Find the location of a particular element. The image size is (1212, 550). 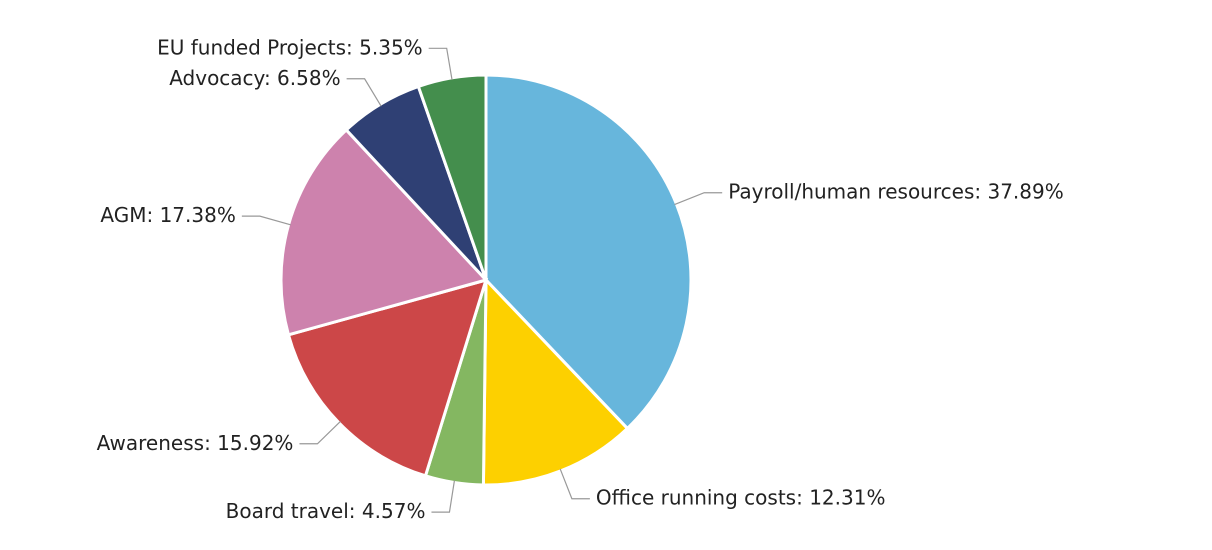

slice-label: Awareness: 15.92% is located at coordinates (195, 442).